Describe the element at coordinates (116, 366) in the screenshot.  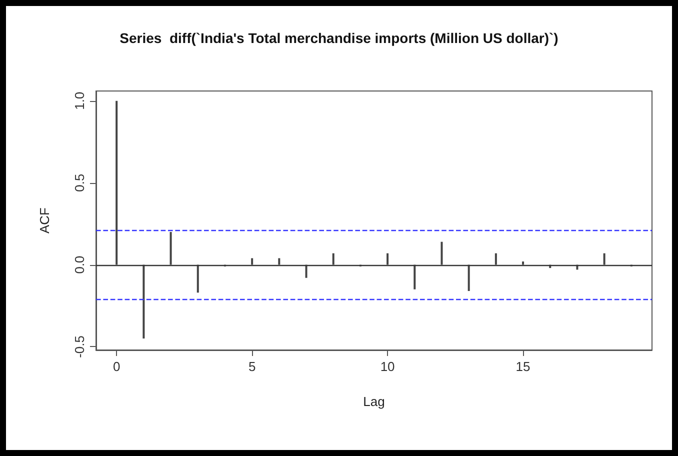
I see `x-tick-label: 0` at that location.